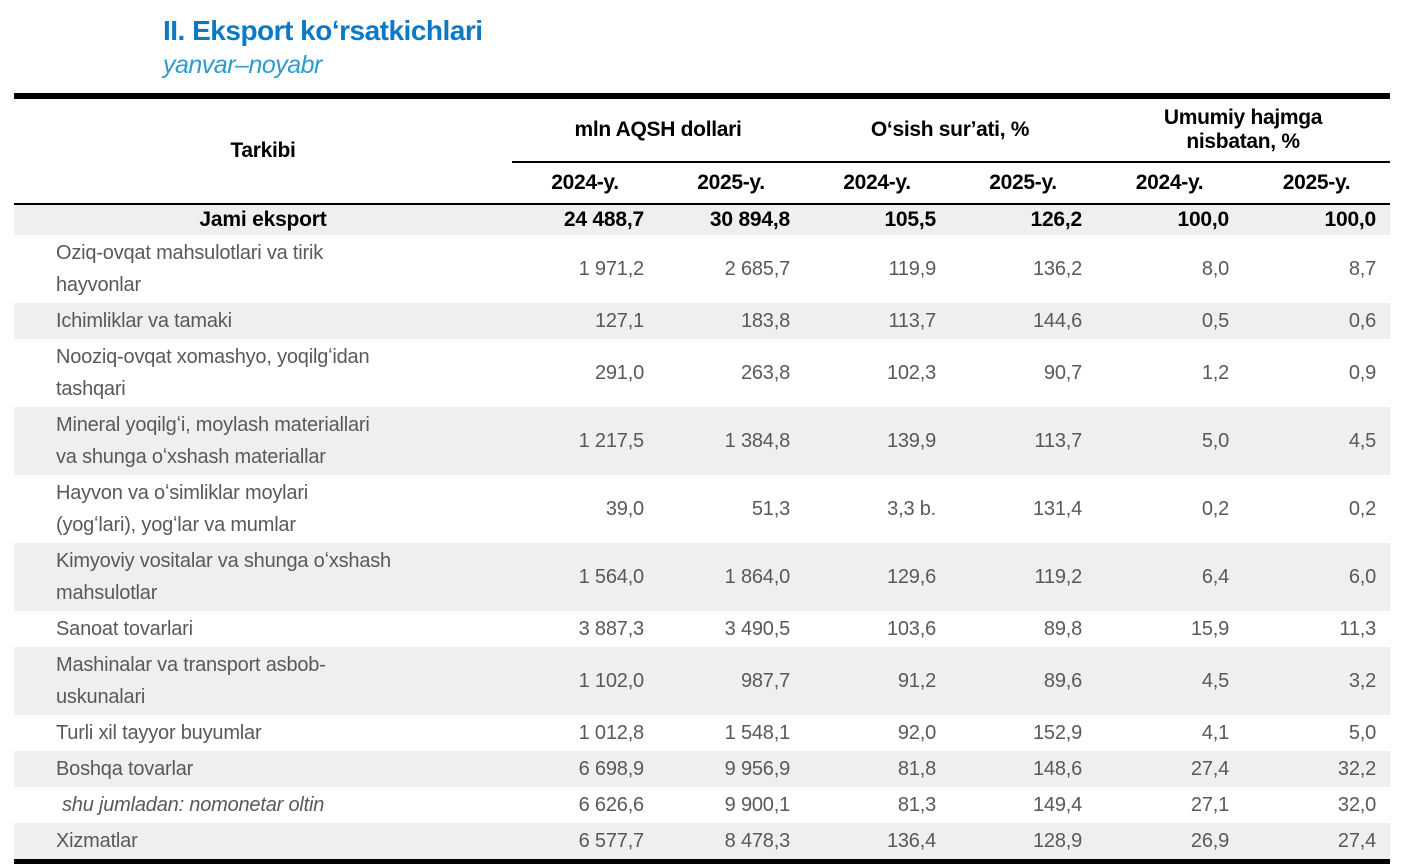 This screenshot has width=1404, height=864. What do you see at coordinates (1063, 629) in the screenshot?
I see `row-value: 89,8` at bounding box center [1063, 629].